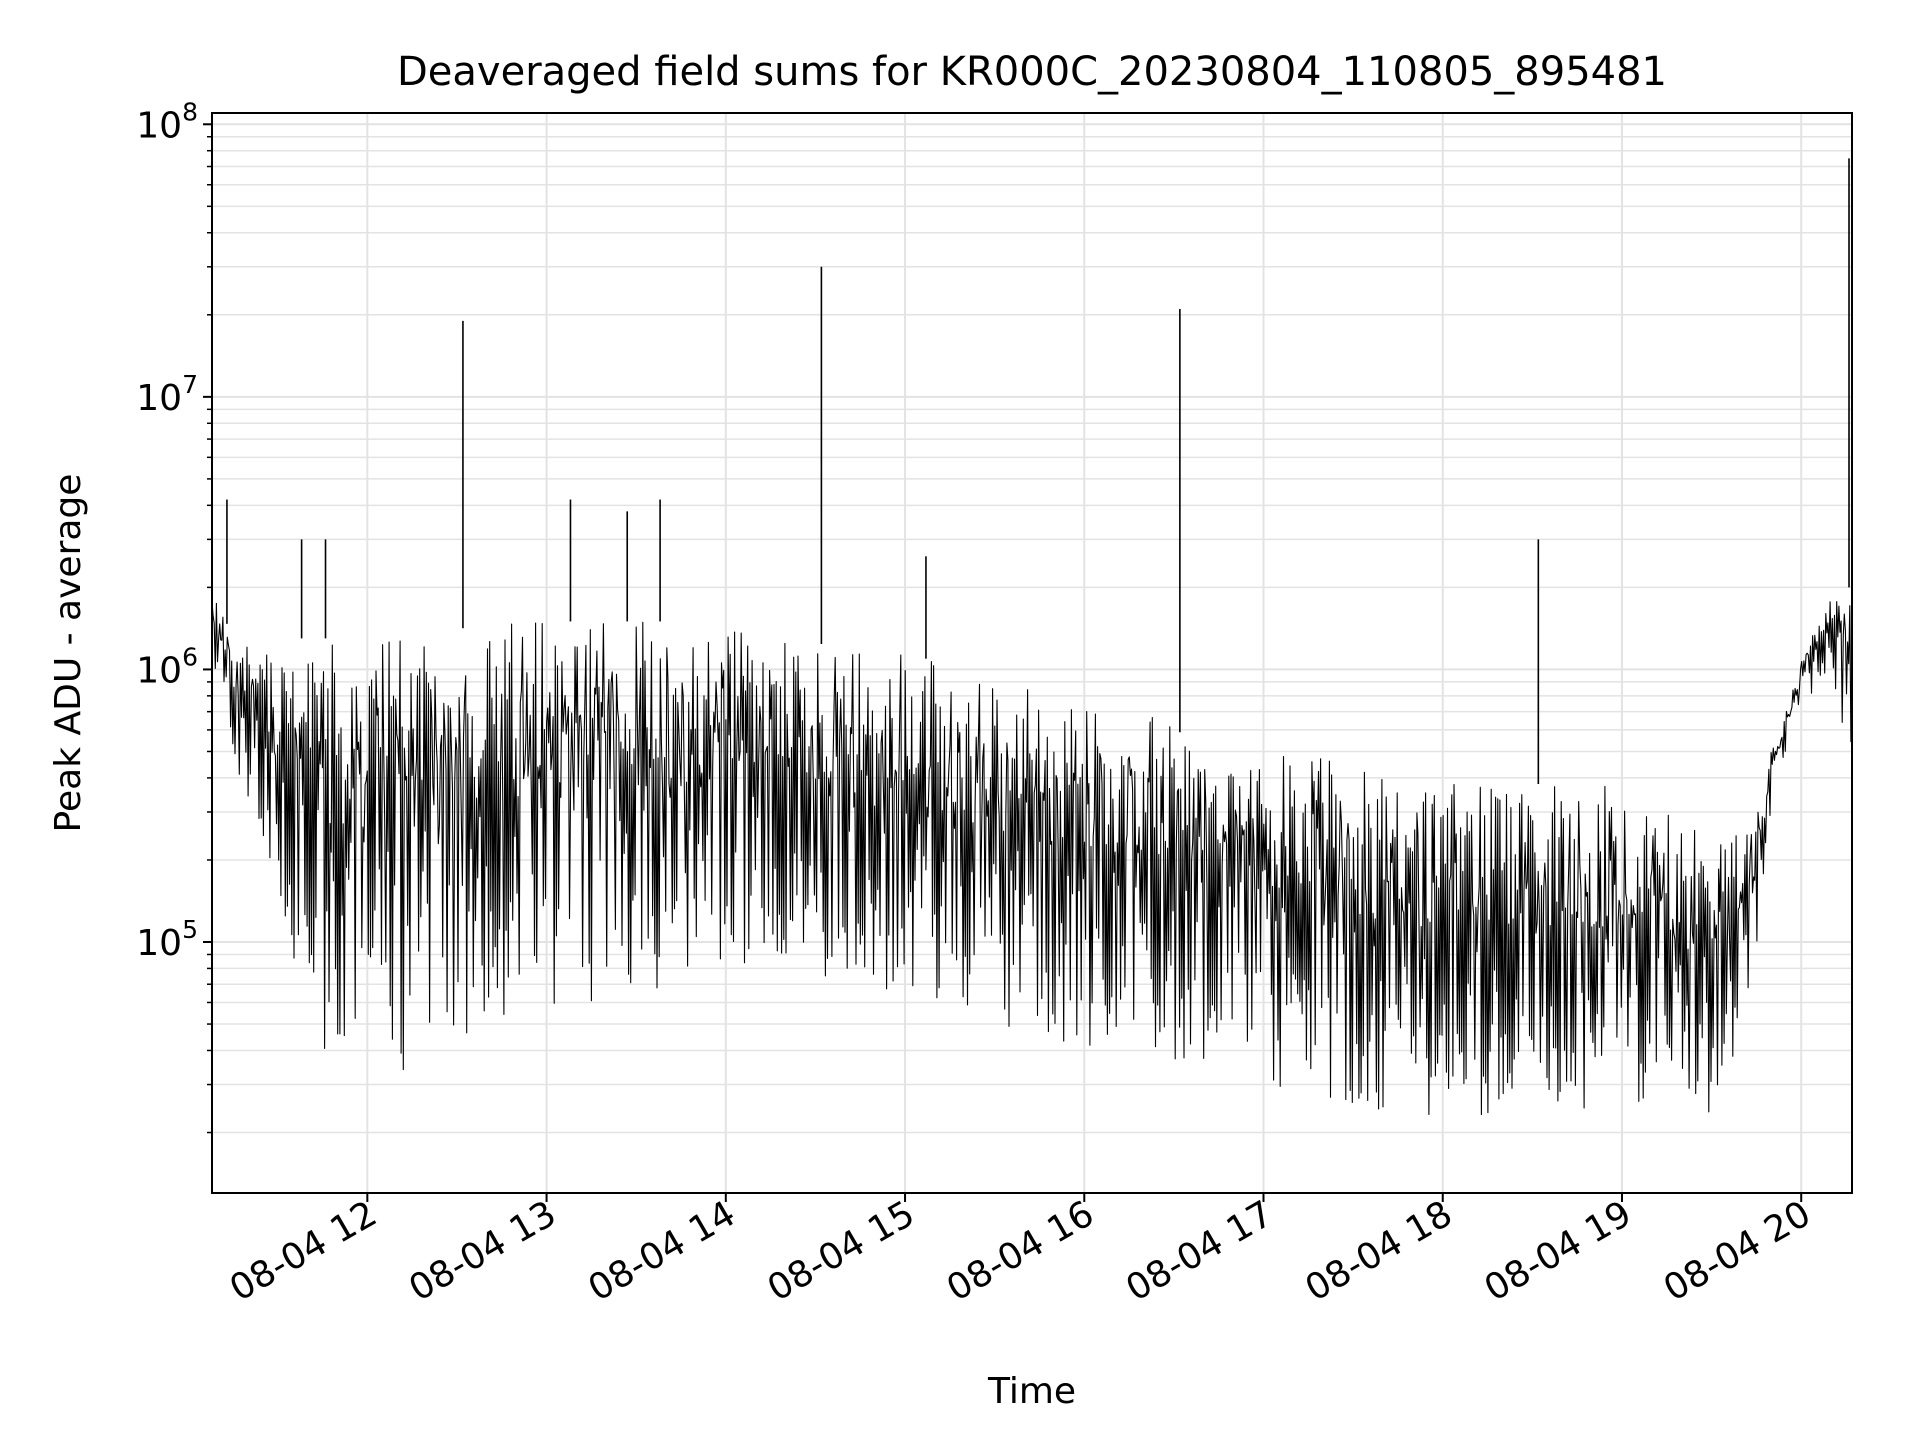 The height and width of the screenshot is (1440, 1920). I want to click on y-tick-label: 10⁵, so click(167, 939).